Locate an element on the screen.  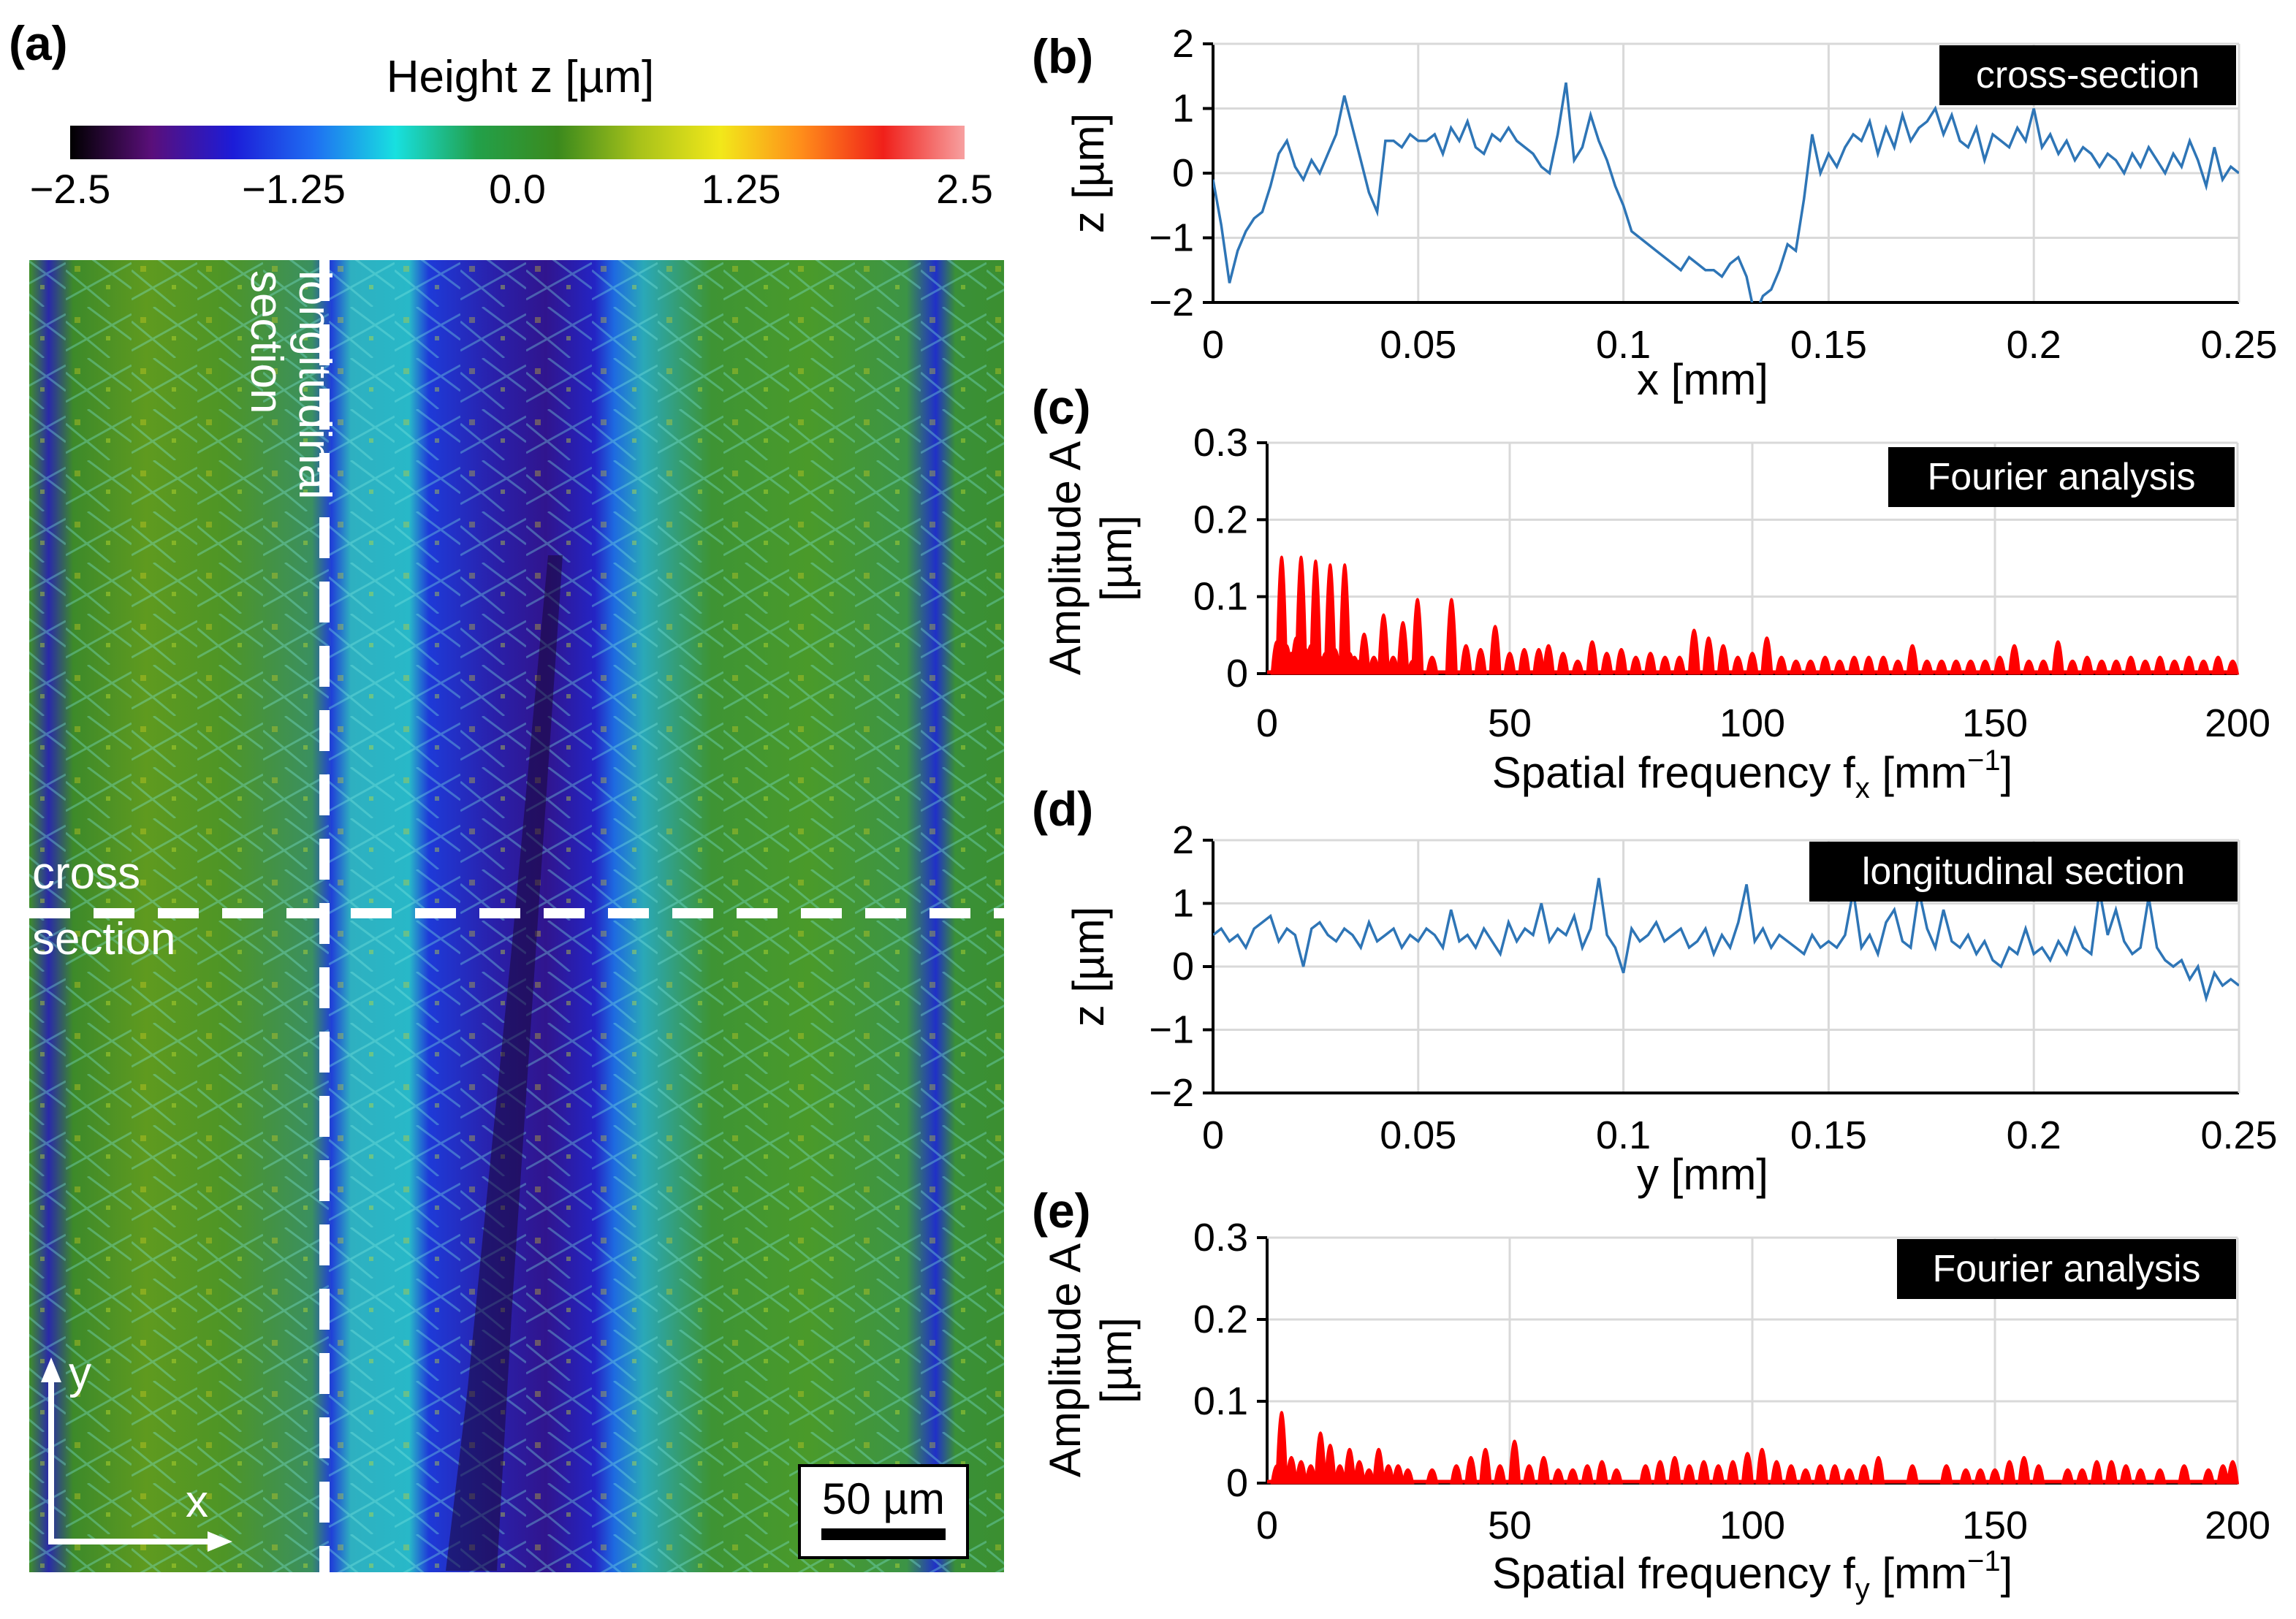
chart-badge: Fourier analysis is located at coordinates (2066, 1269).